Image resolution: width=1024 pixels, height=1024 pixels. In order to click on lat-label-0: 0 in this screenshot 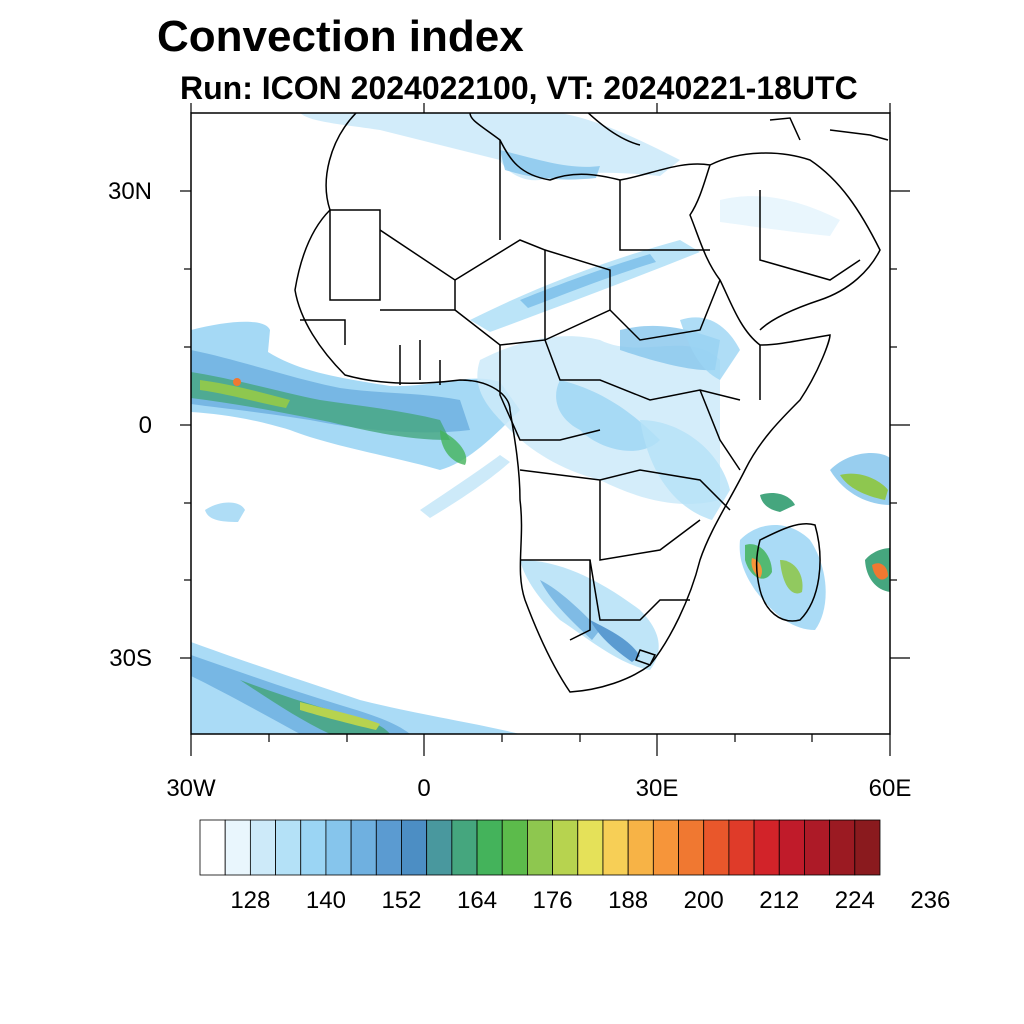, I will do `click(145, 425)`.